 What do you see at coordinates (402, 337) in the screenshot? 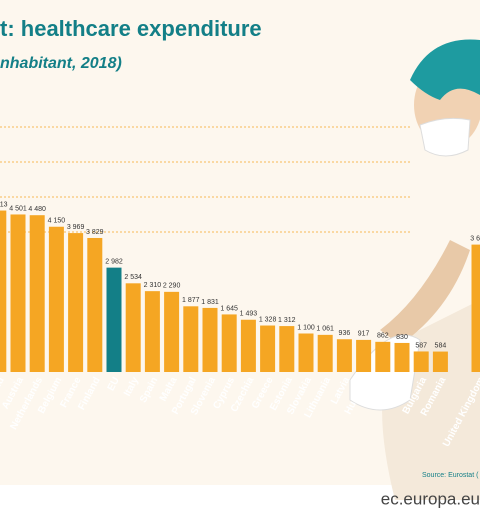
I see `value-label: 830` at bounding box center [402, 337].